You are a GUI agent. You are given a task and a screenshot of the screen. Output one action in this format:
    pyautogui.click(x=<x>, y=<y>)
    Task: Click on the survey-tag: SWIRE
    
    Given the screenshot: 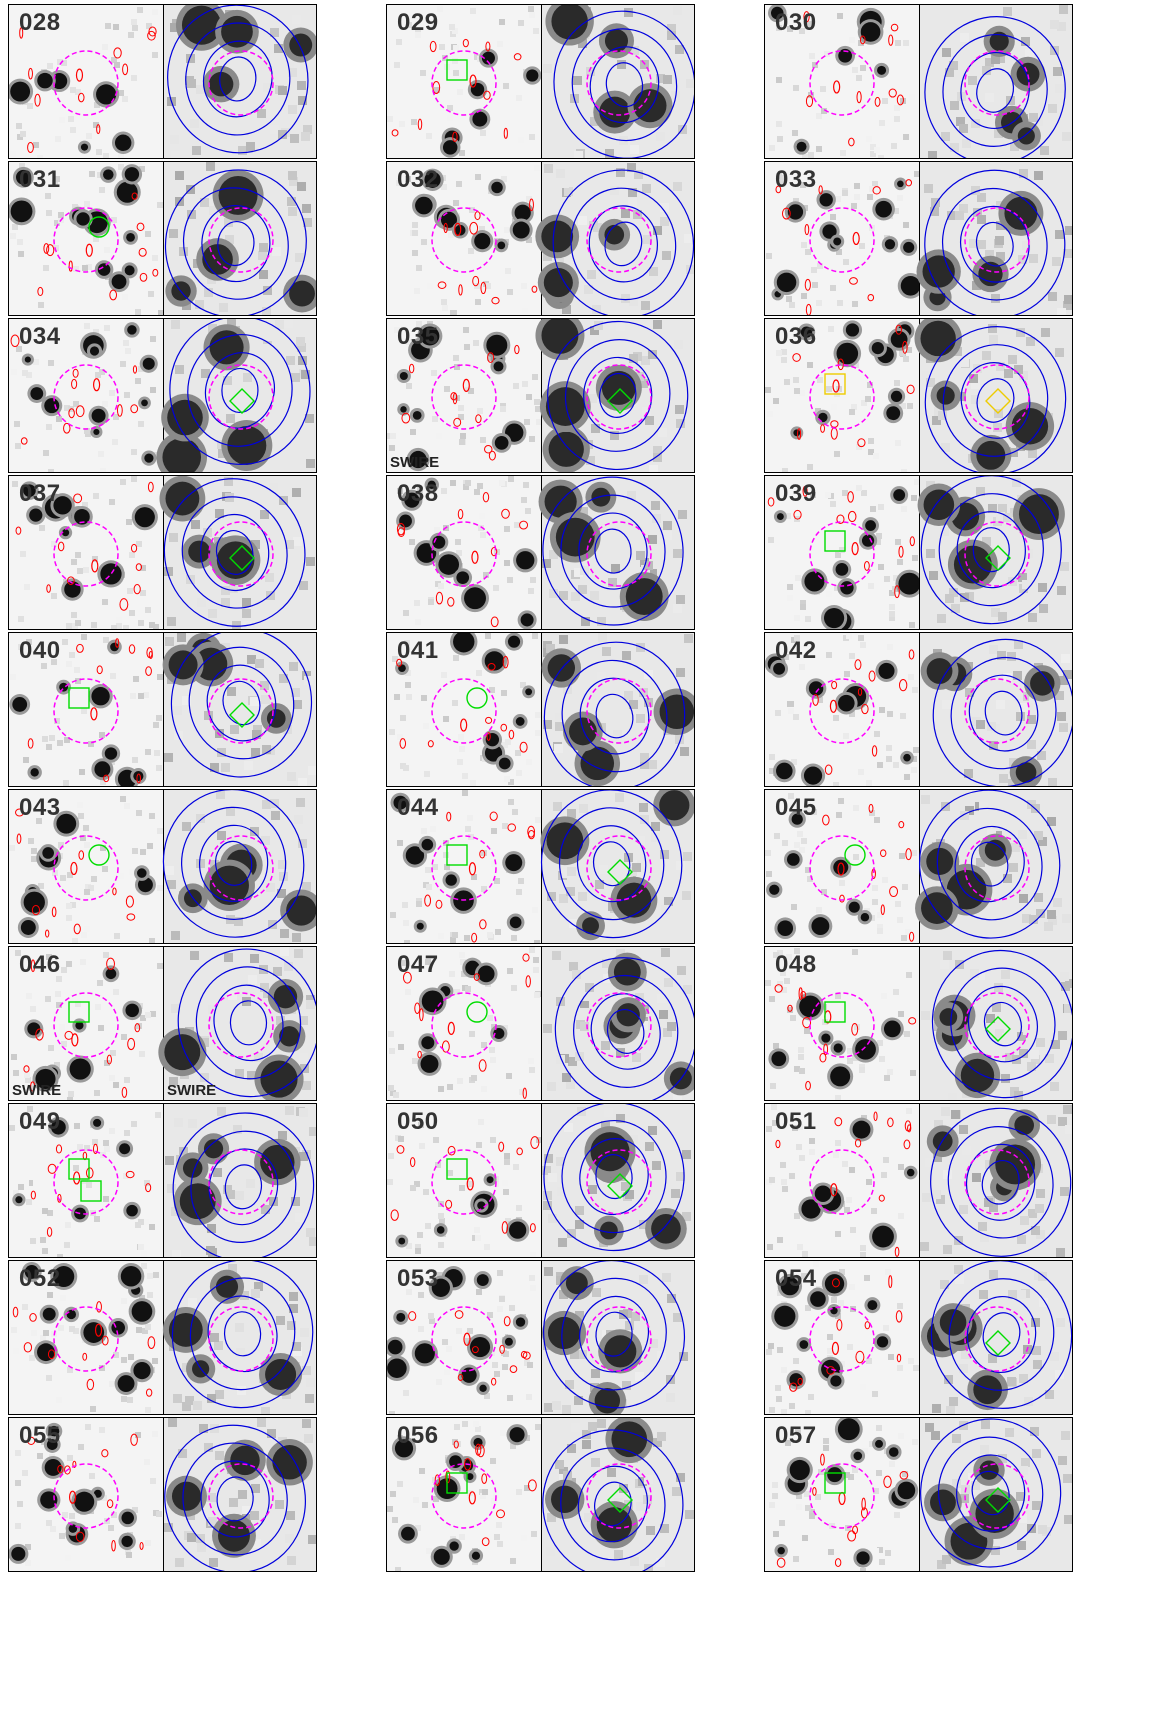 What is the action you would take?
    pyautogui.click(x=37, y=1090)
    